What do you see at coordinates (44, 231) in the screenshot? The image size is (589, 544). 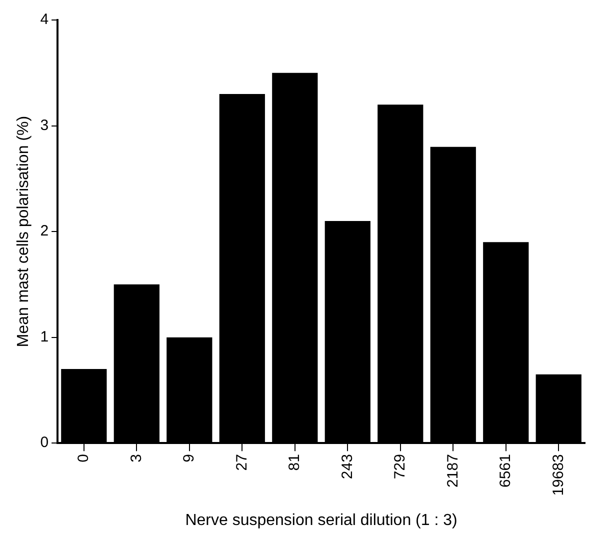 I see `y-tick-label: 2` at bounding box center [44, 231].